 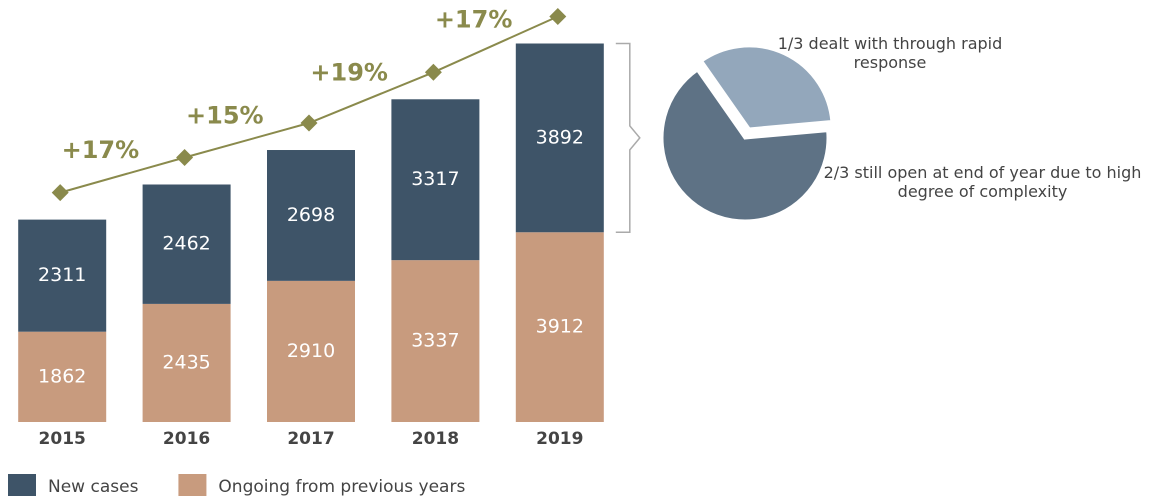 I want to click on data-label: 3317, so click(x=435, y=179).